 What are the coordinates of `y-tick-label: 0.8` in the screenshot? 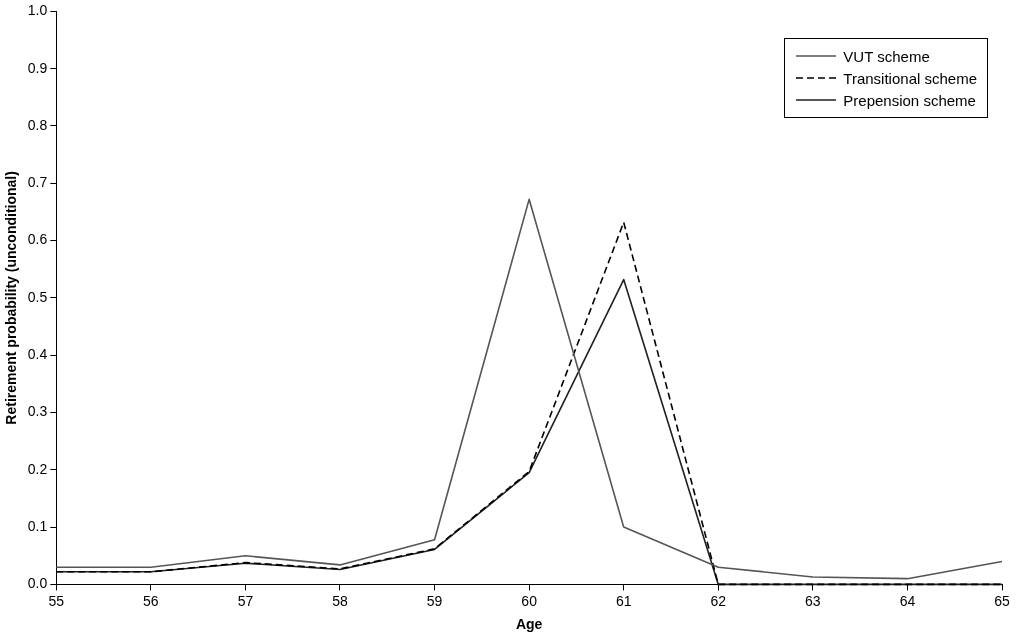 It's located at (37, 124).